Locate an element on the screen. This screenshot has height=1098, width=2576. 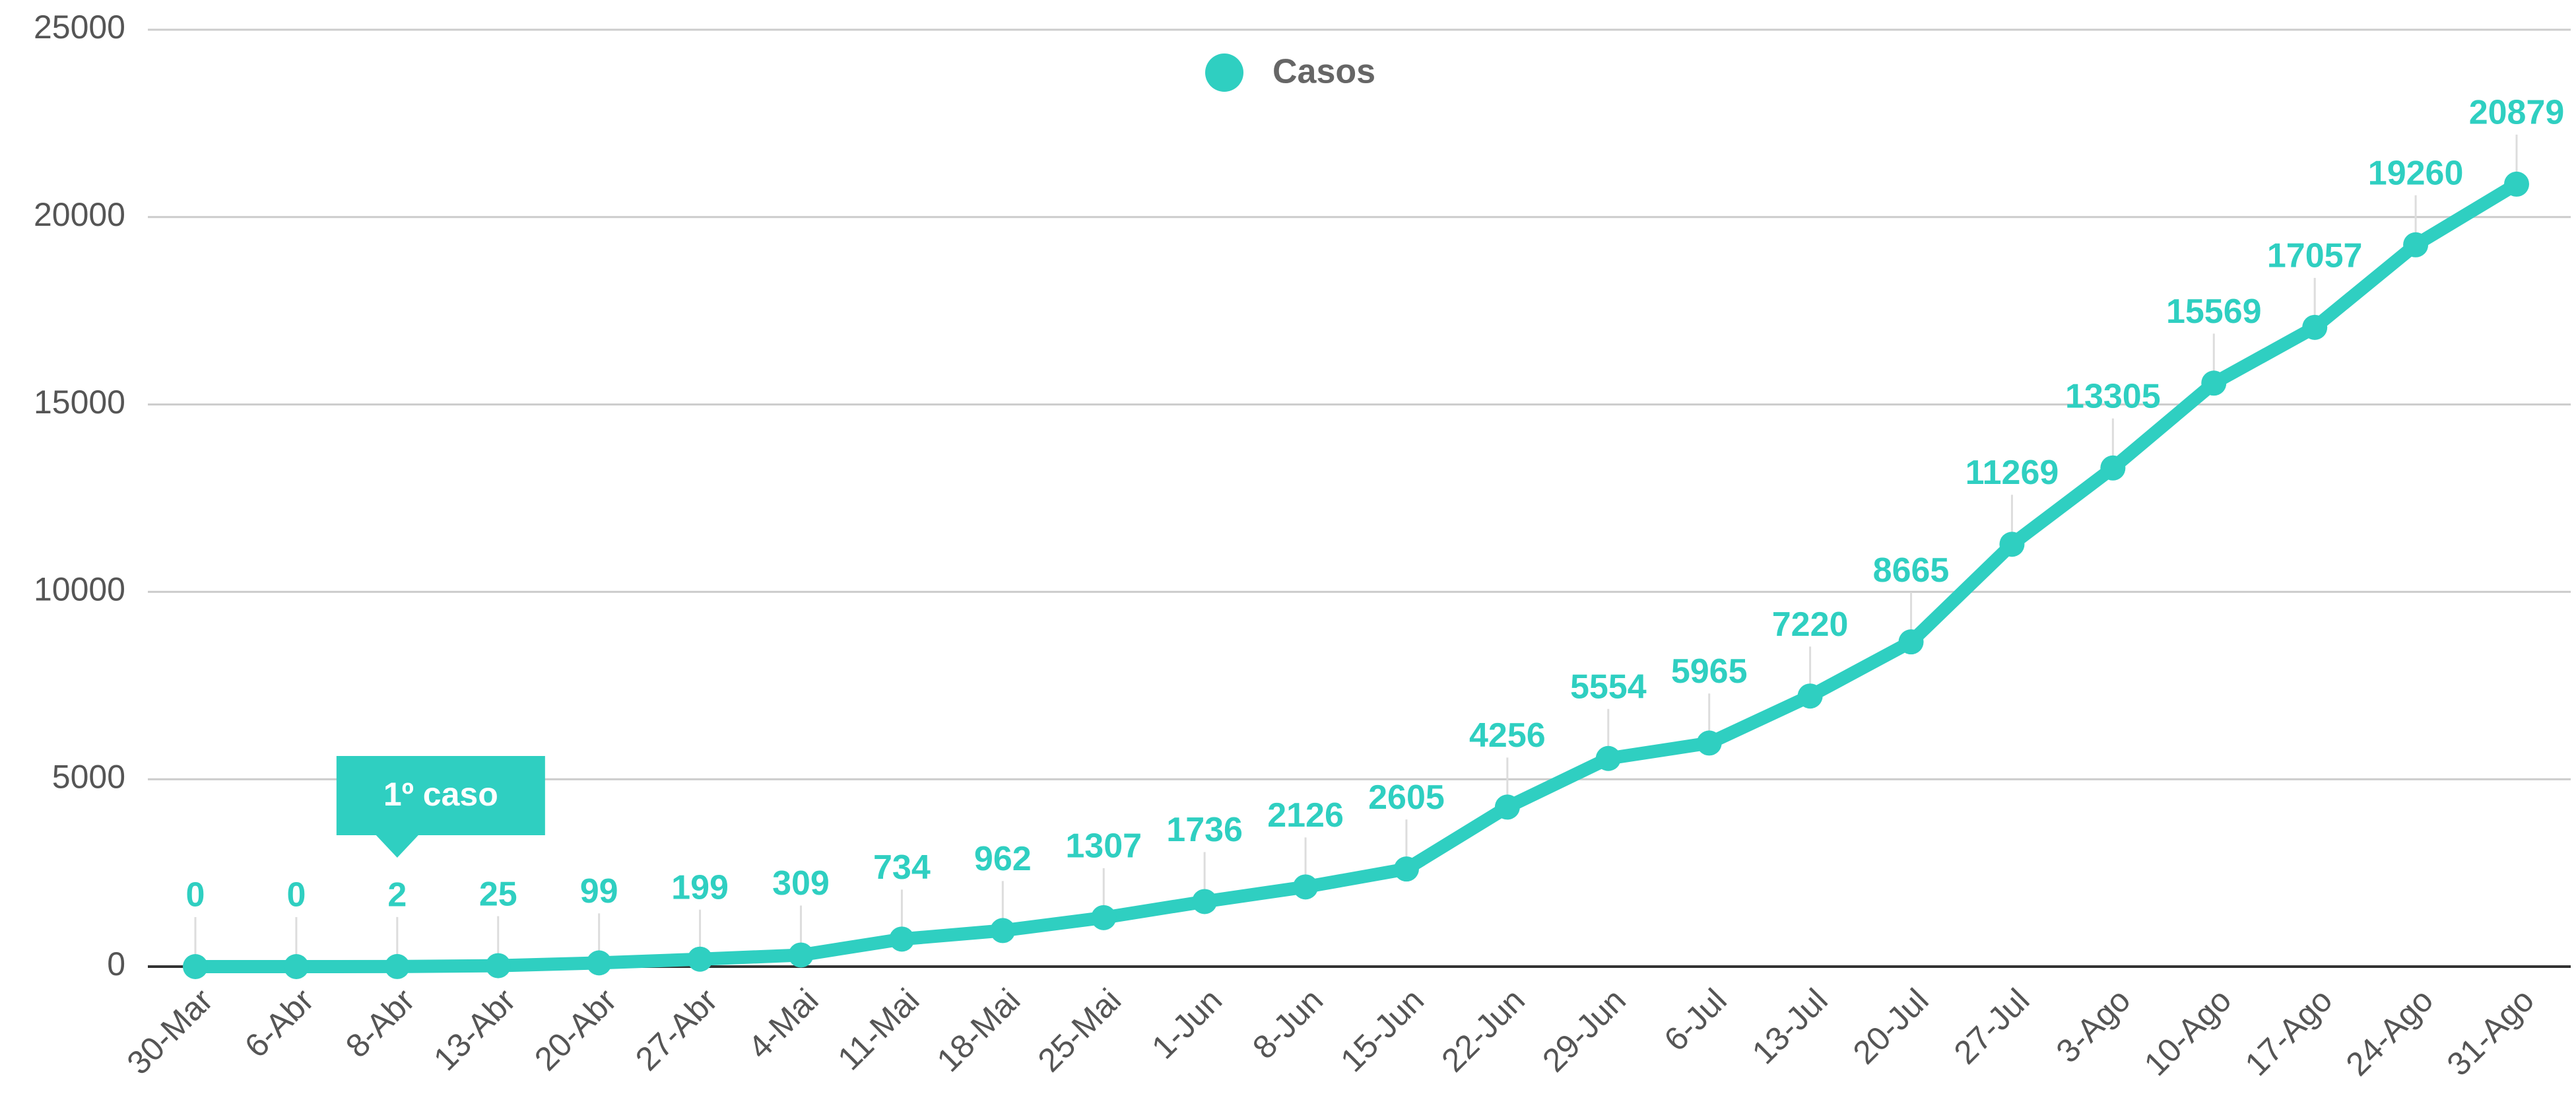
data-label: 2605 is located at coordinates (1406, 797).